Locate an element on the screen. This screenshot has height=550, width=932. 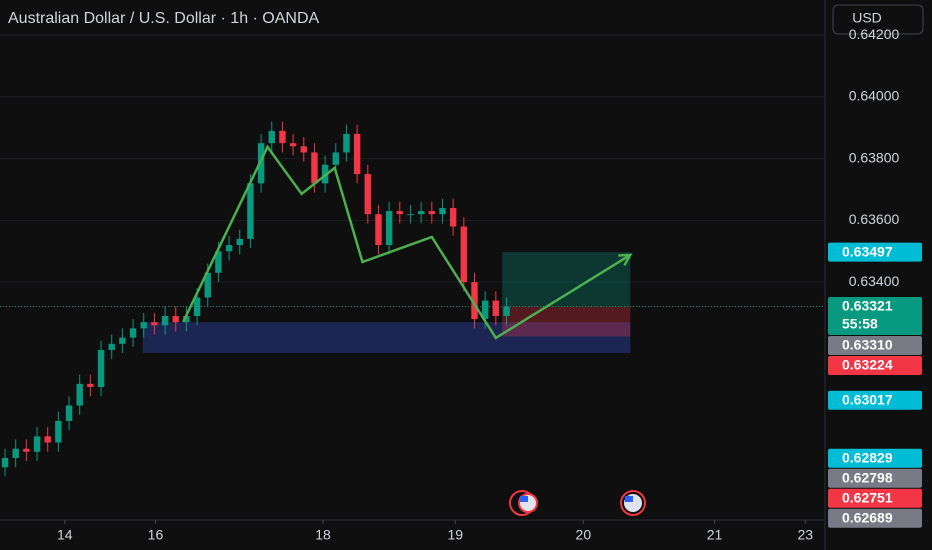
target-zone is located at coordinates (566, 279).